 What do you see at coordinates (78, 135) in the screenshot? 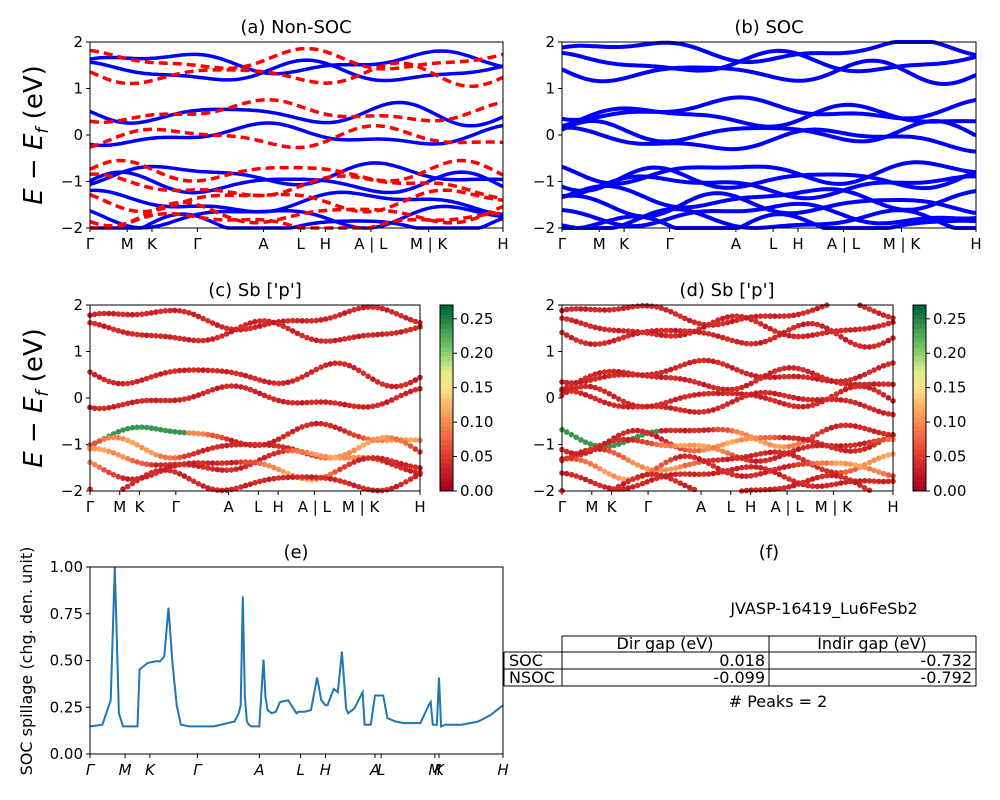
I see `y-tick-label: 0` at bounding box center [78, 135].